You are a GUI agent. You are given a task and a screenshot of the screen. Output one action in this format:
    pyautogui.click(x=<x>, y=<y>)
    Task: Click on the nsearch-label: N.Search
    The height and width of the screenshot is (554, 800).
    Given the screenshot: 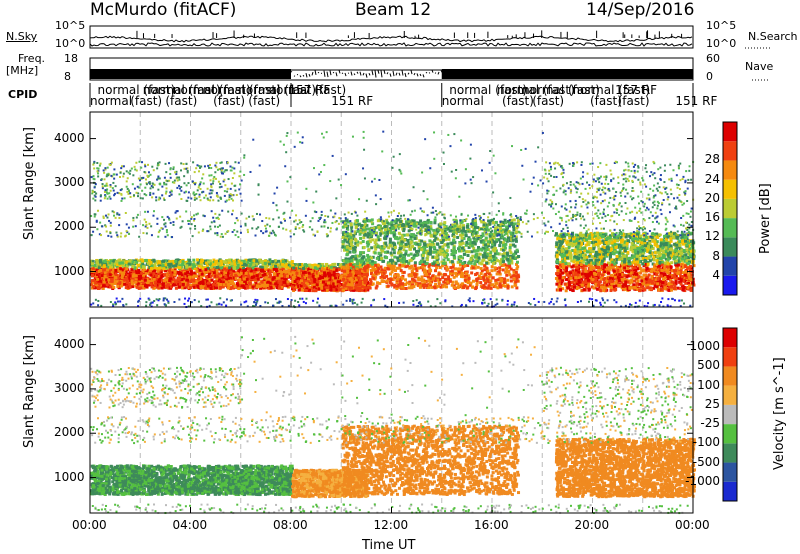 What is the action you would take?
    pyautogui.click(x=773, y=36)
    